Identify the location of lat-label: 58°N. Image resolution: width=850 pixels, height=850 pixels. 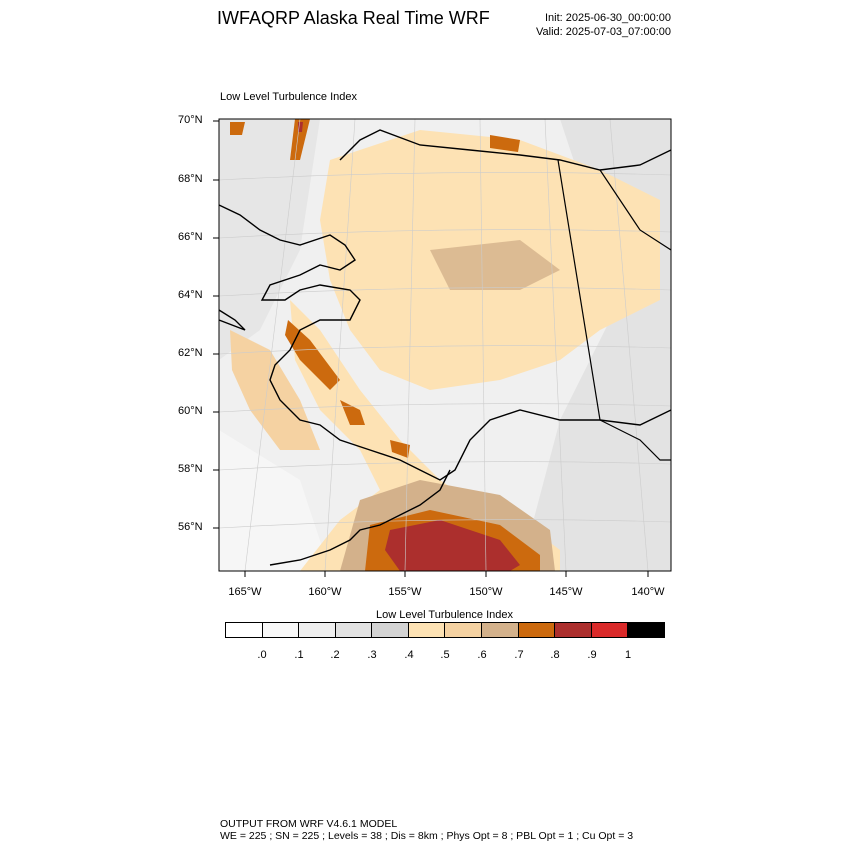
(190, 469).